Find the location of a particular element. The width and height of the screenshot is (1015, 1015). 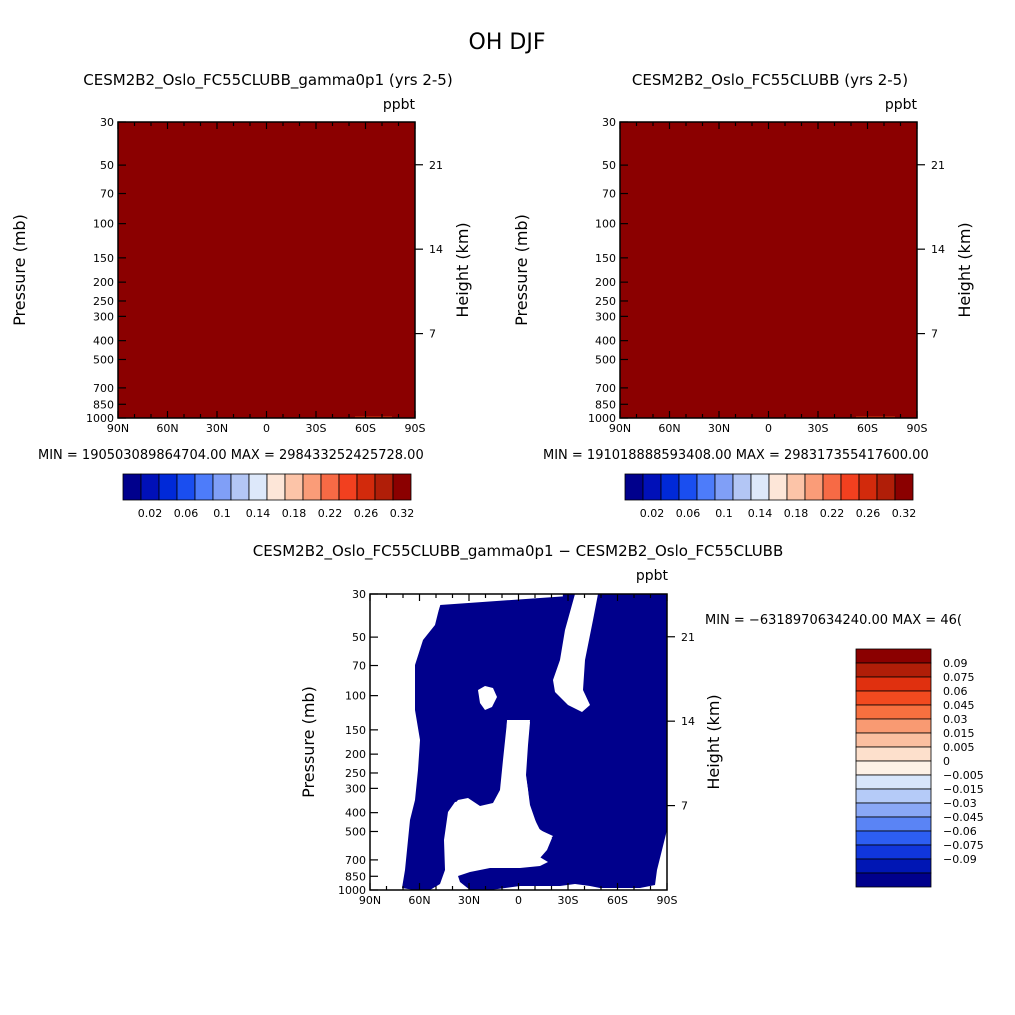

colorbar-label: 0.14 is located at coordinates (258, 513).